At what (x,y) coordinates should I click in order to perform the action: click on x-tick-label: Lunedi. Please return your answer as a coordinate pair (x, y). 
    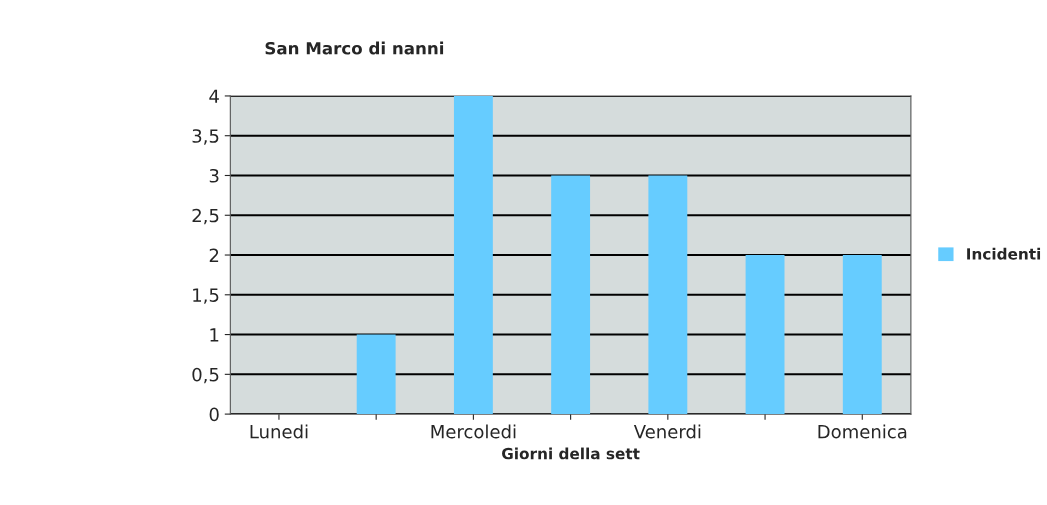
    Looking at the image, I should click on (279, 431).